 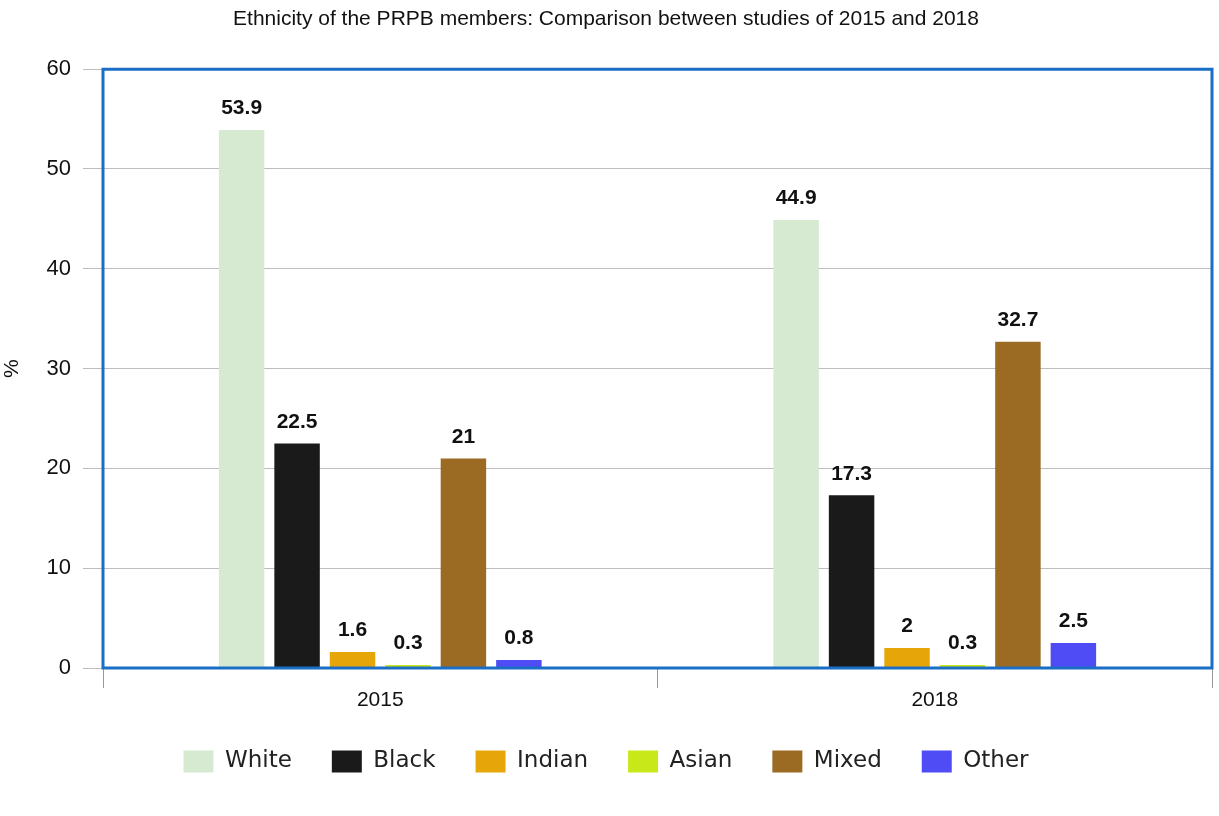 What do you see at coordinates (519, 637) in the screenshot?
I see `data-label: 0.8` at bounding box center [519, 637].